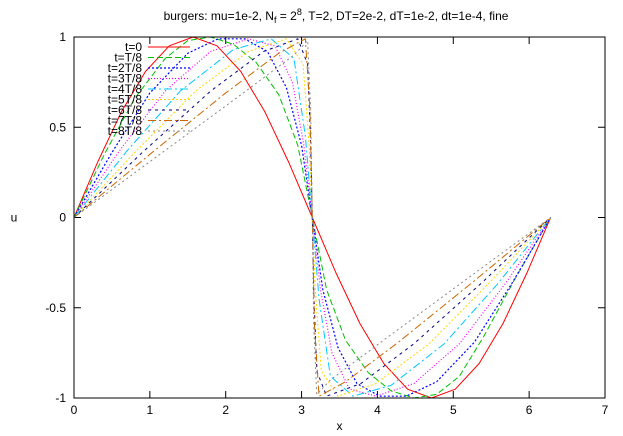 The width and height of the screenshot is (623, 436). I want to click on y-tick-label: -1, so click(60, 398).